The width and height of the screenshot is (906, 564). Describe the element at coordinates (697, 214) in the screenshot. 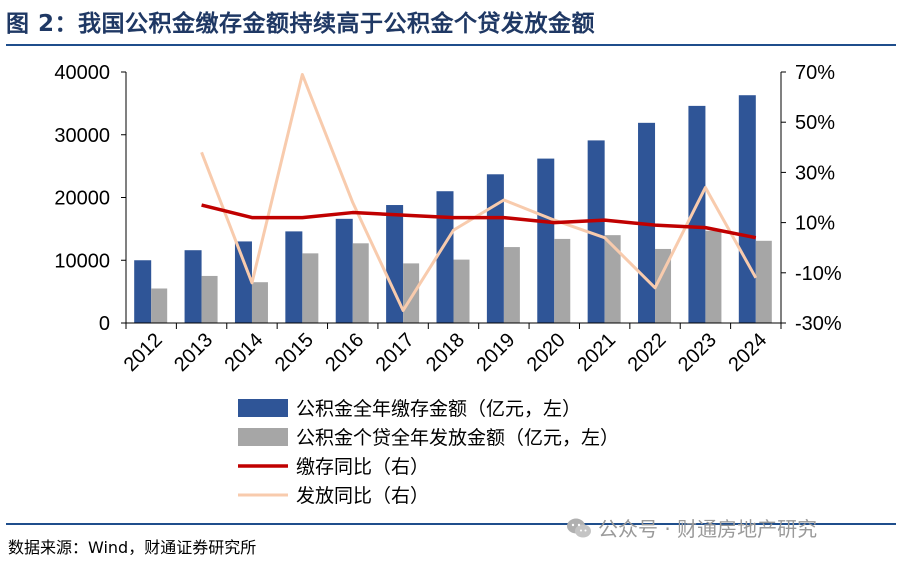

I see `bar-deposit-2023` at that location.